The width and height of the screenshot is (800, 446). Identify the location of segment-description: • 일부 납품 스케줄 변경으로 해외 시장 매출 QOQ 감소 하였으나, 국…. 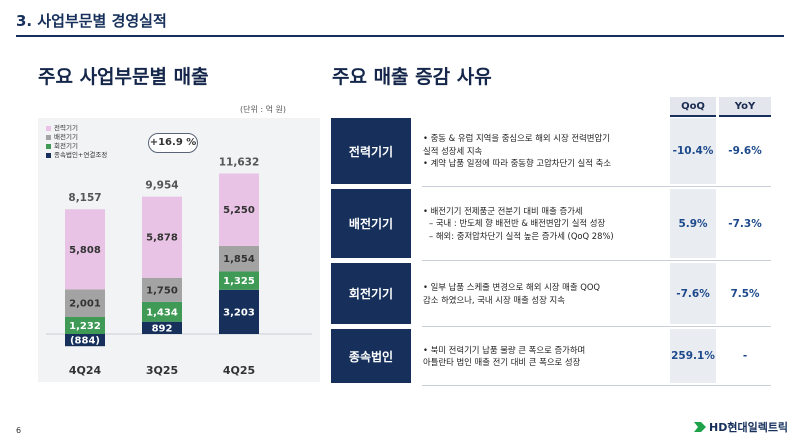
(545, 293).